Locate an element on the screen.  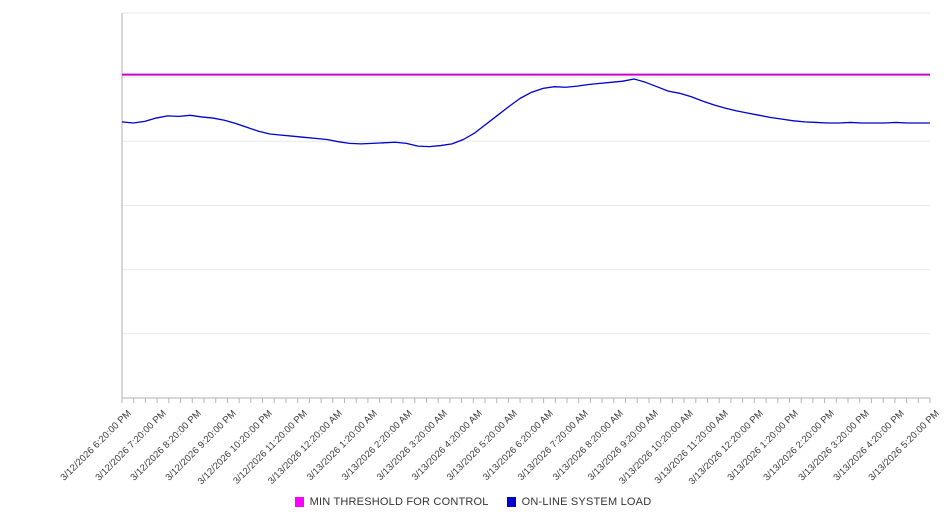
legend-swatch-system-load is located at coordinates (511, 502).